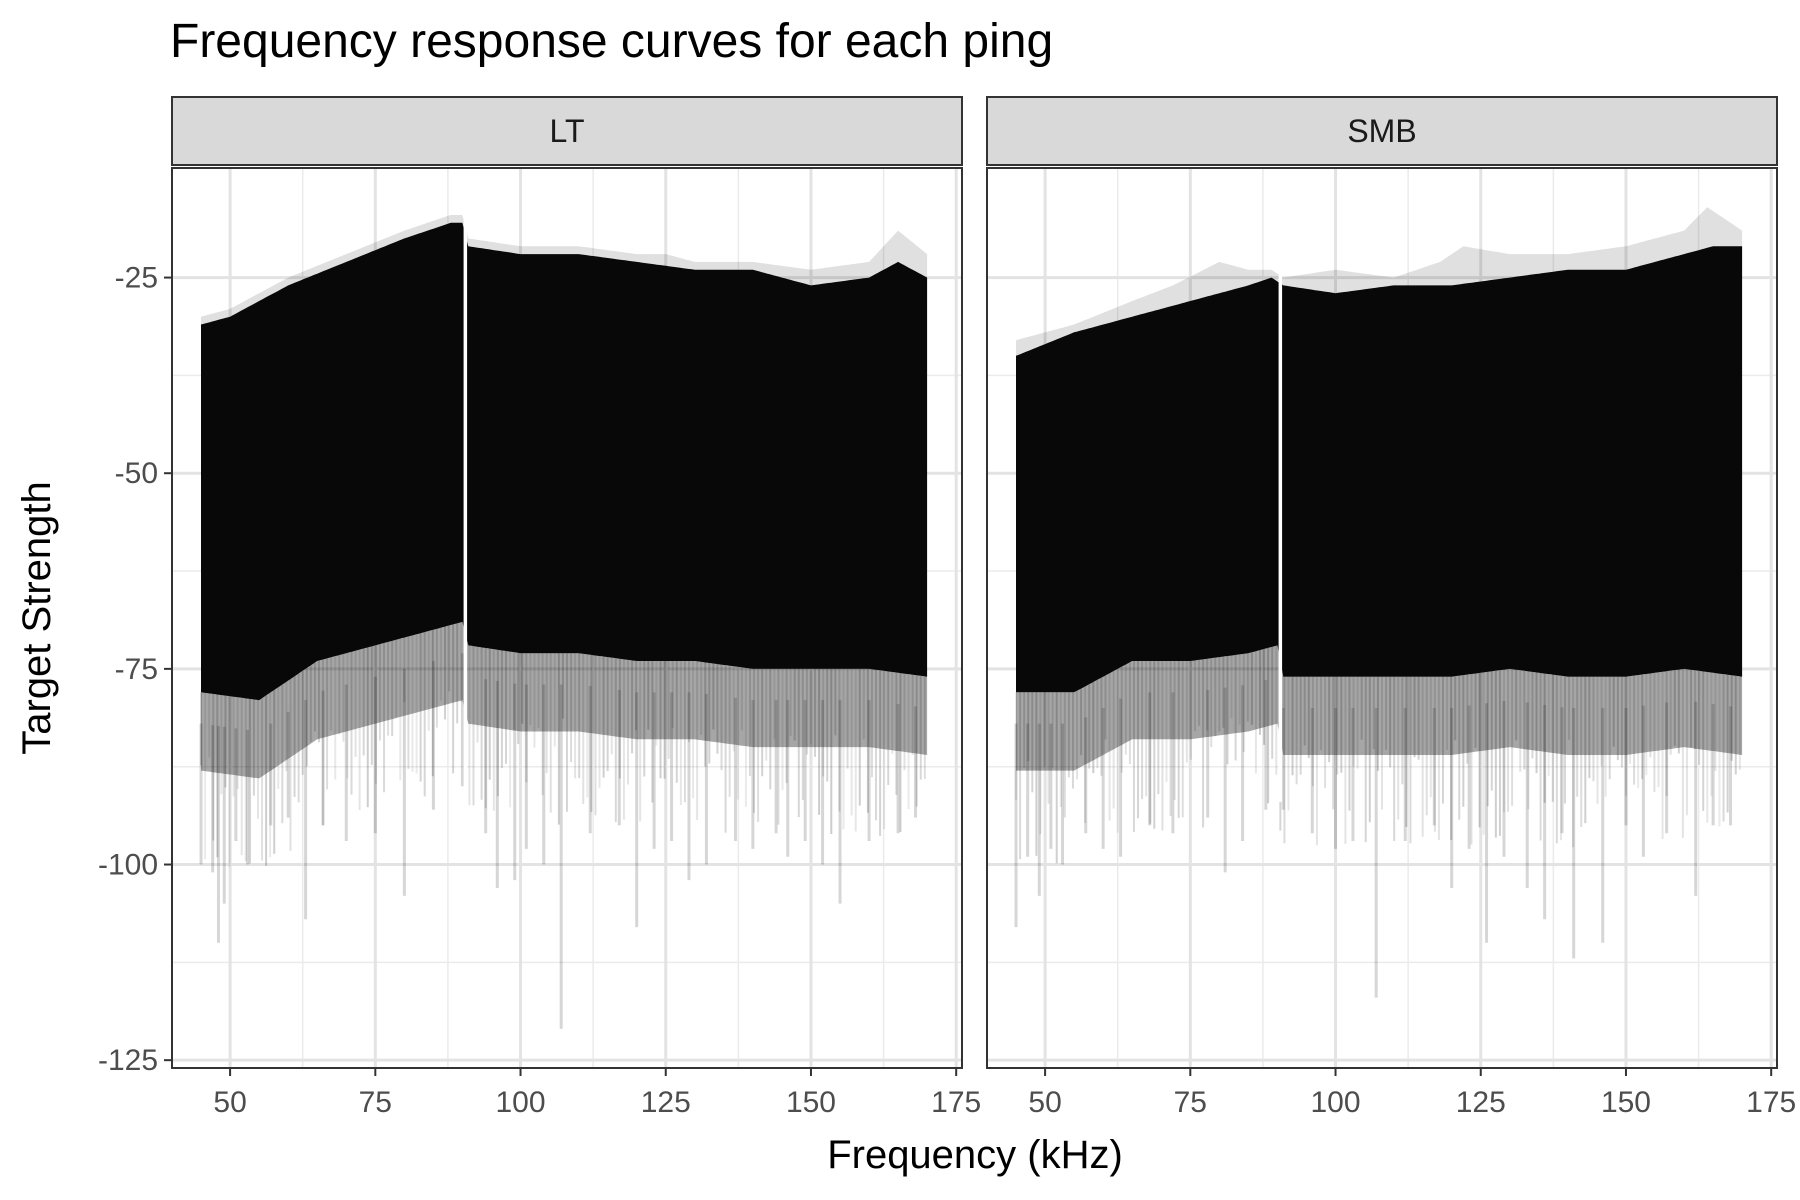  I want to click on facet-strip-label: LT, so click(567, 131).